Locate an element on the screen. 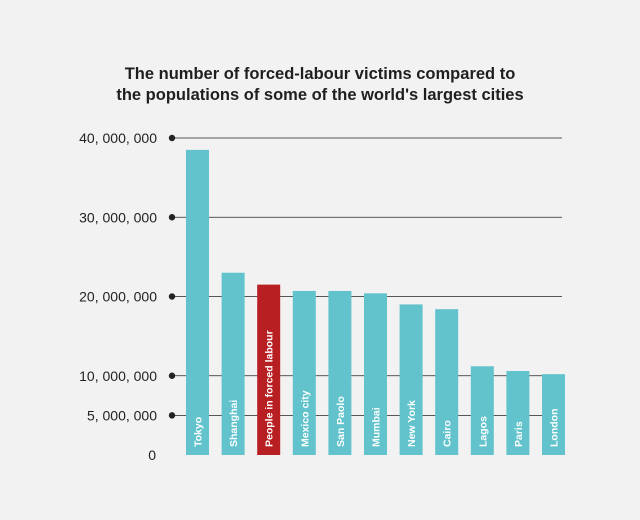 Image resolution: width=640 pixels, height=520 pixels. y-tick-label: 10, 000, 000 is located at coordinates (118, 376).